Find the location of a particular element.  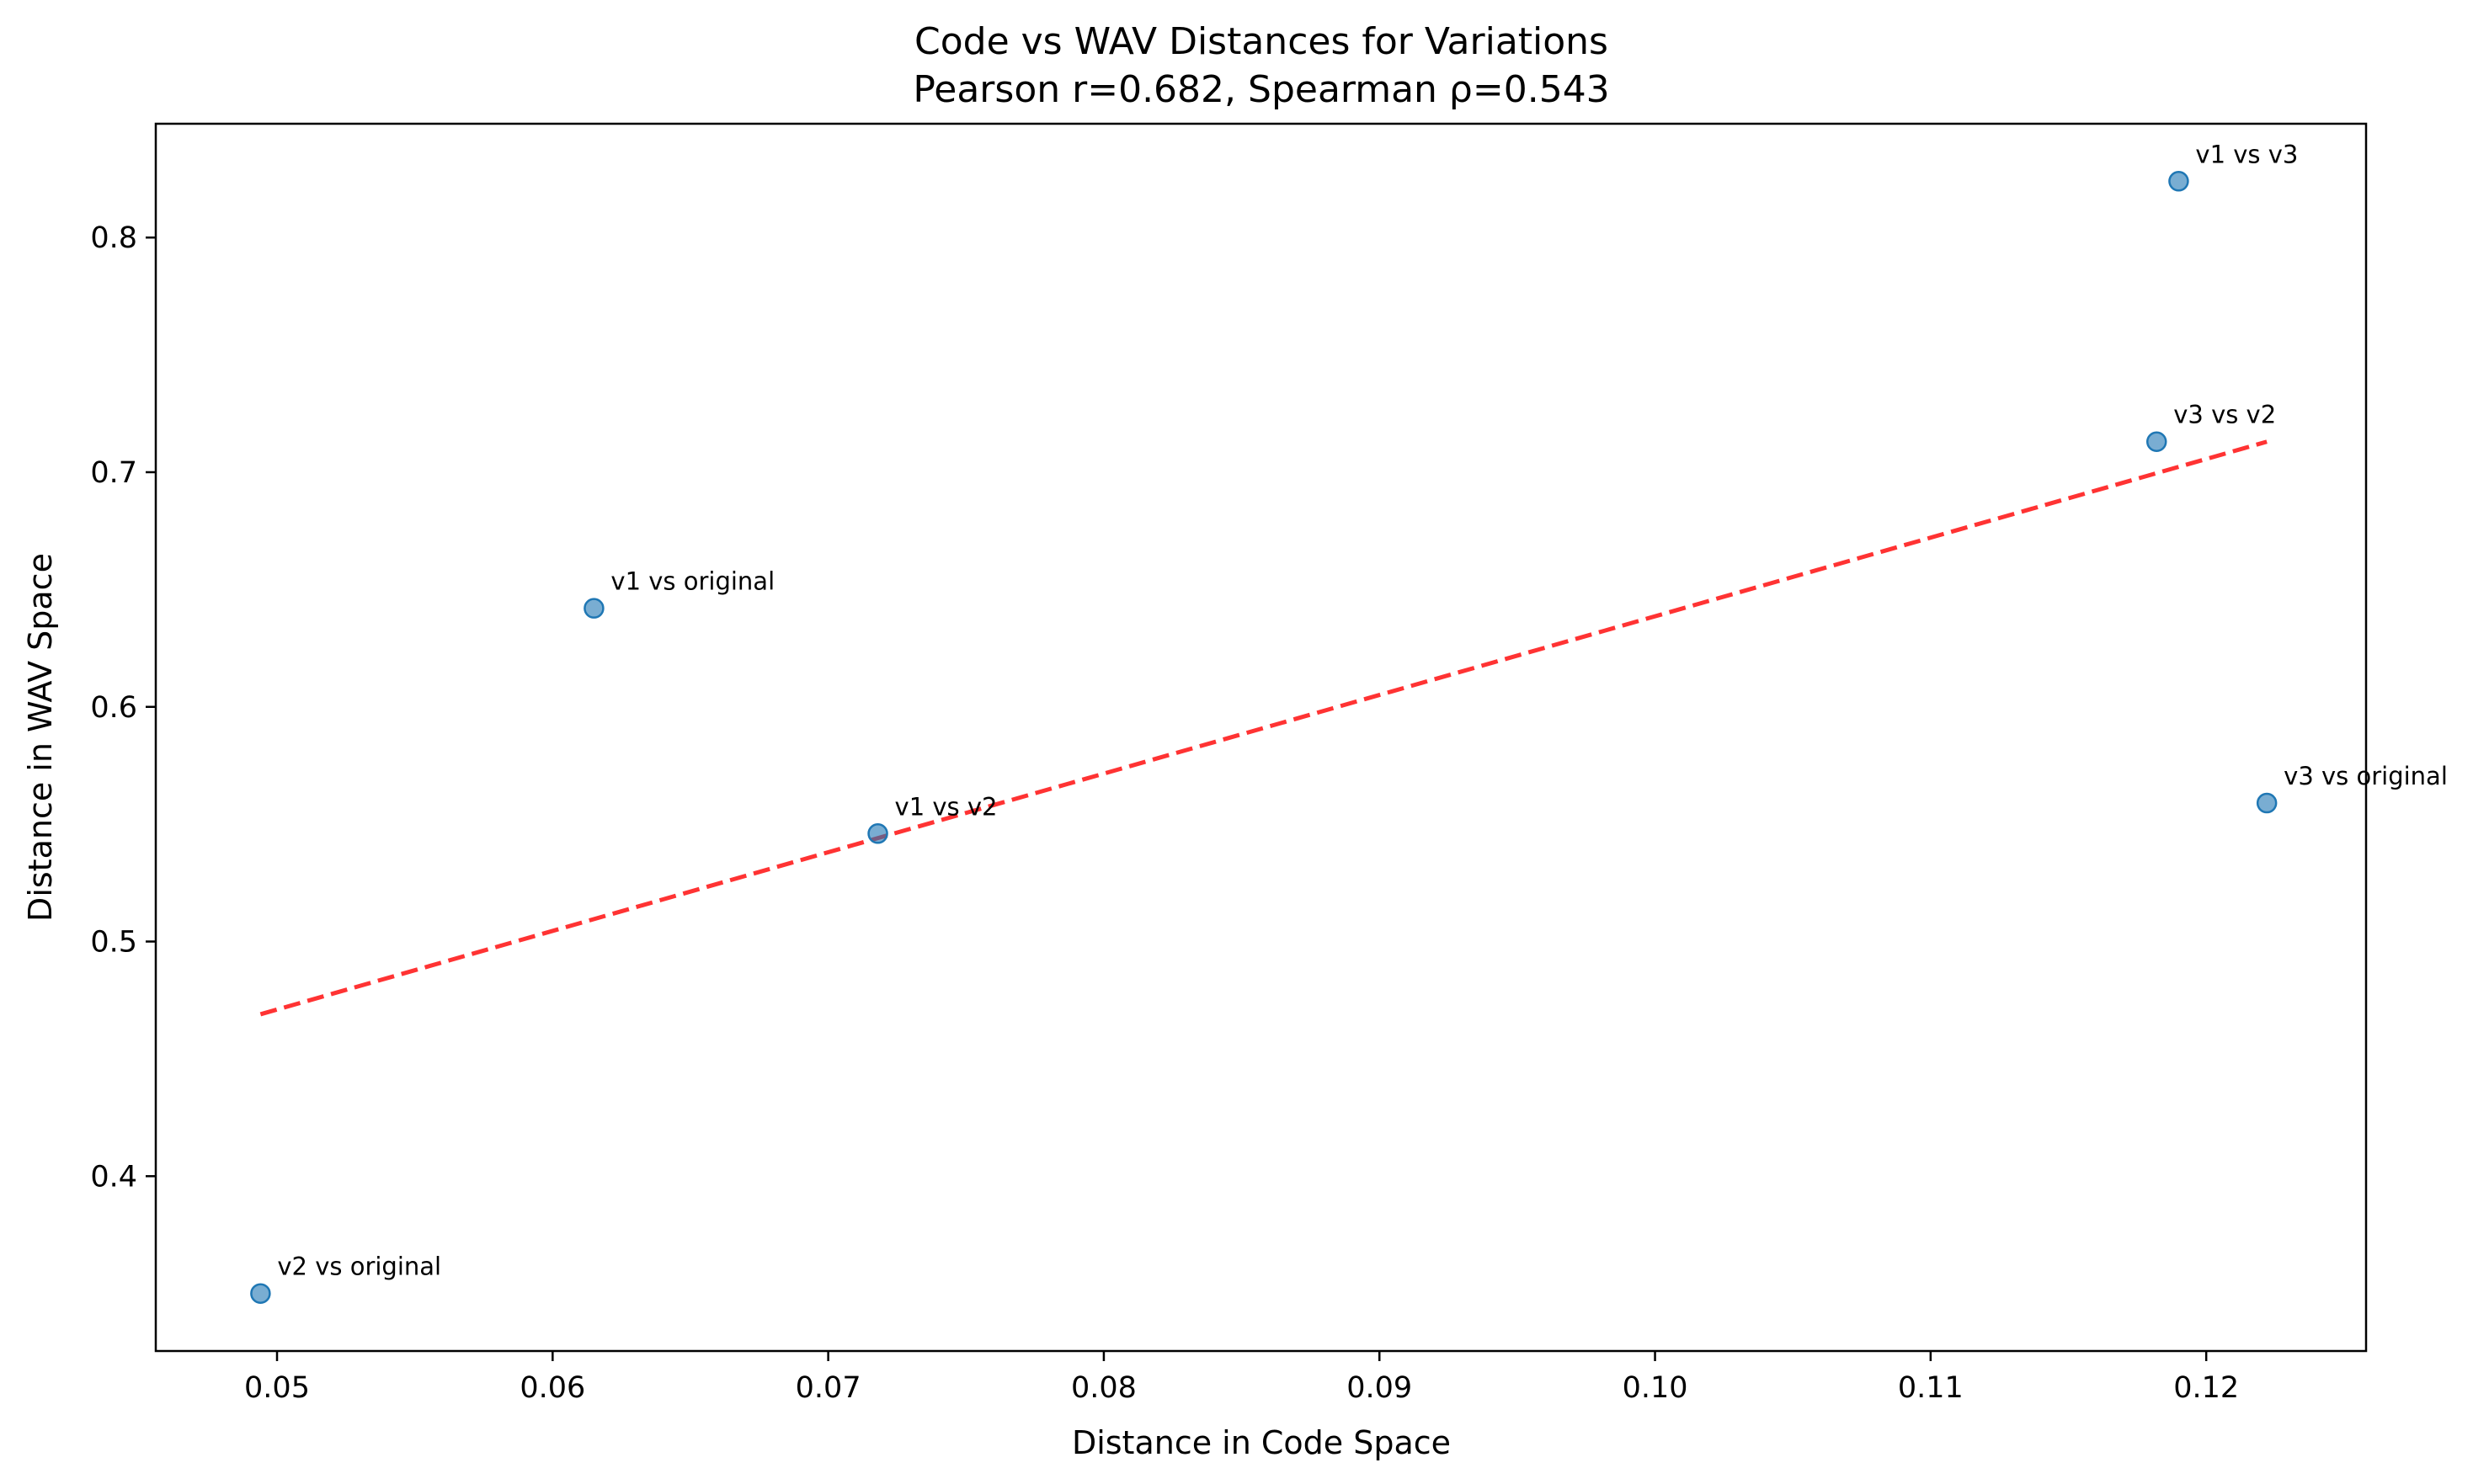

point-label: v1 vs v3 is located at coordinates (2246, 154).